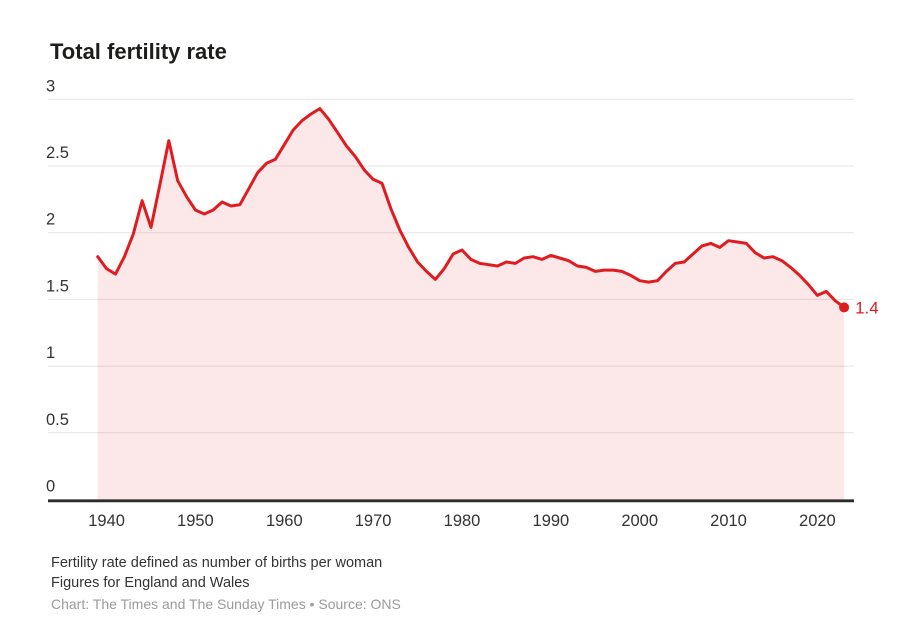  Describe the element at coordinates (50, 220) in the screenshot. I see `y-tick-label: 2` at that location.